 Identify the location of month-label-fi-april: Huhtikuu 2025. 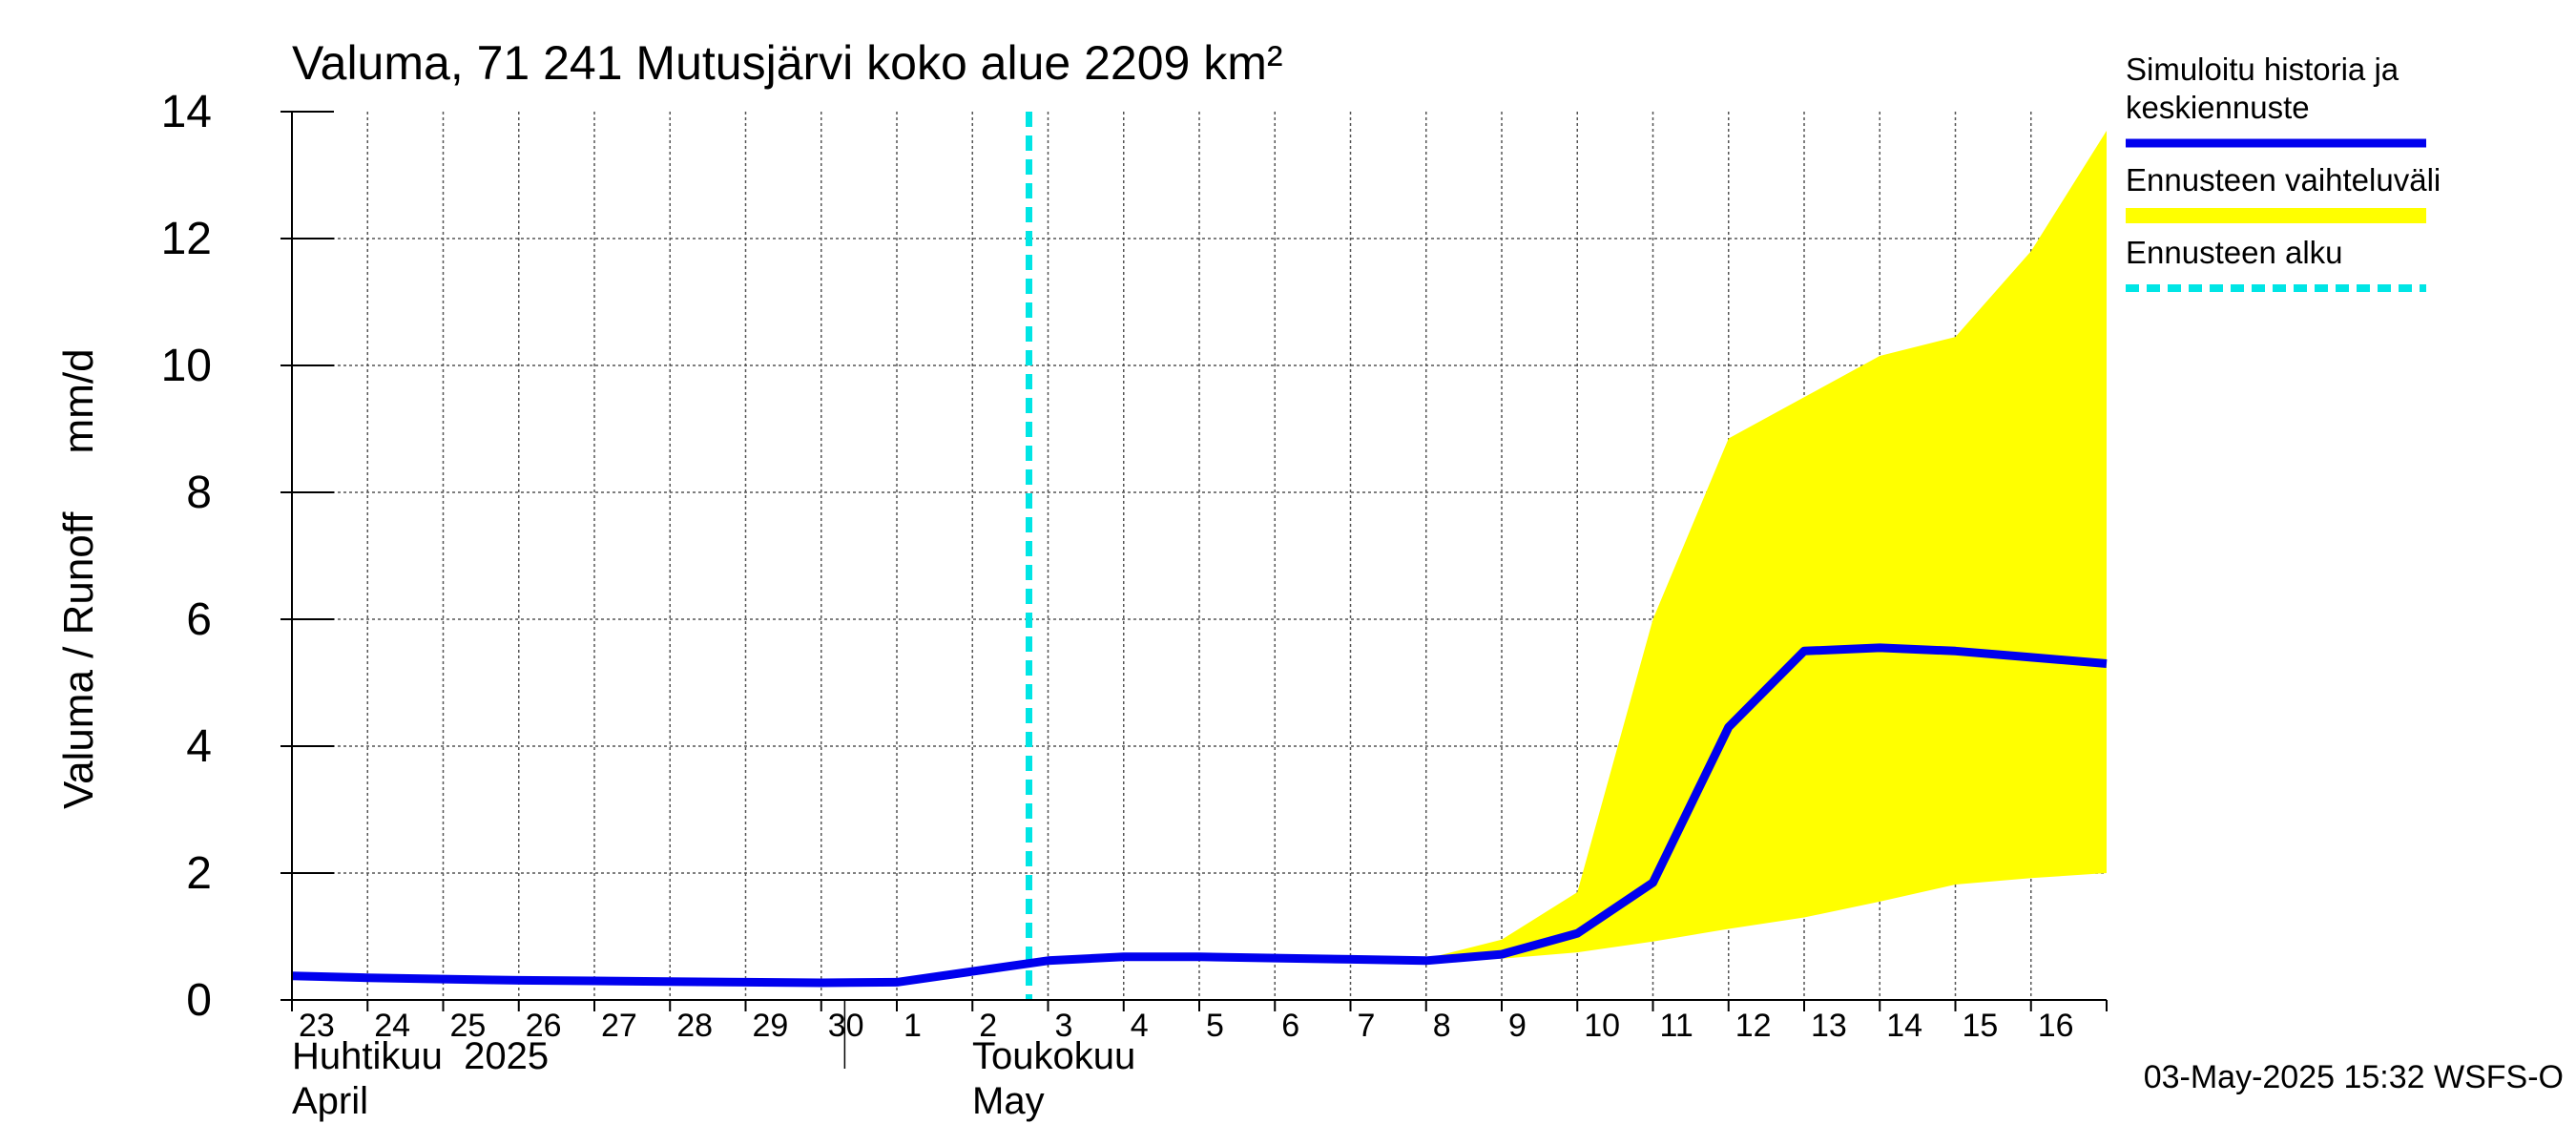
(420, 1056).